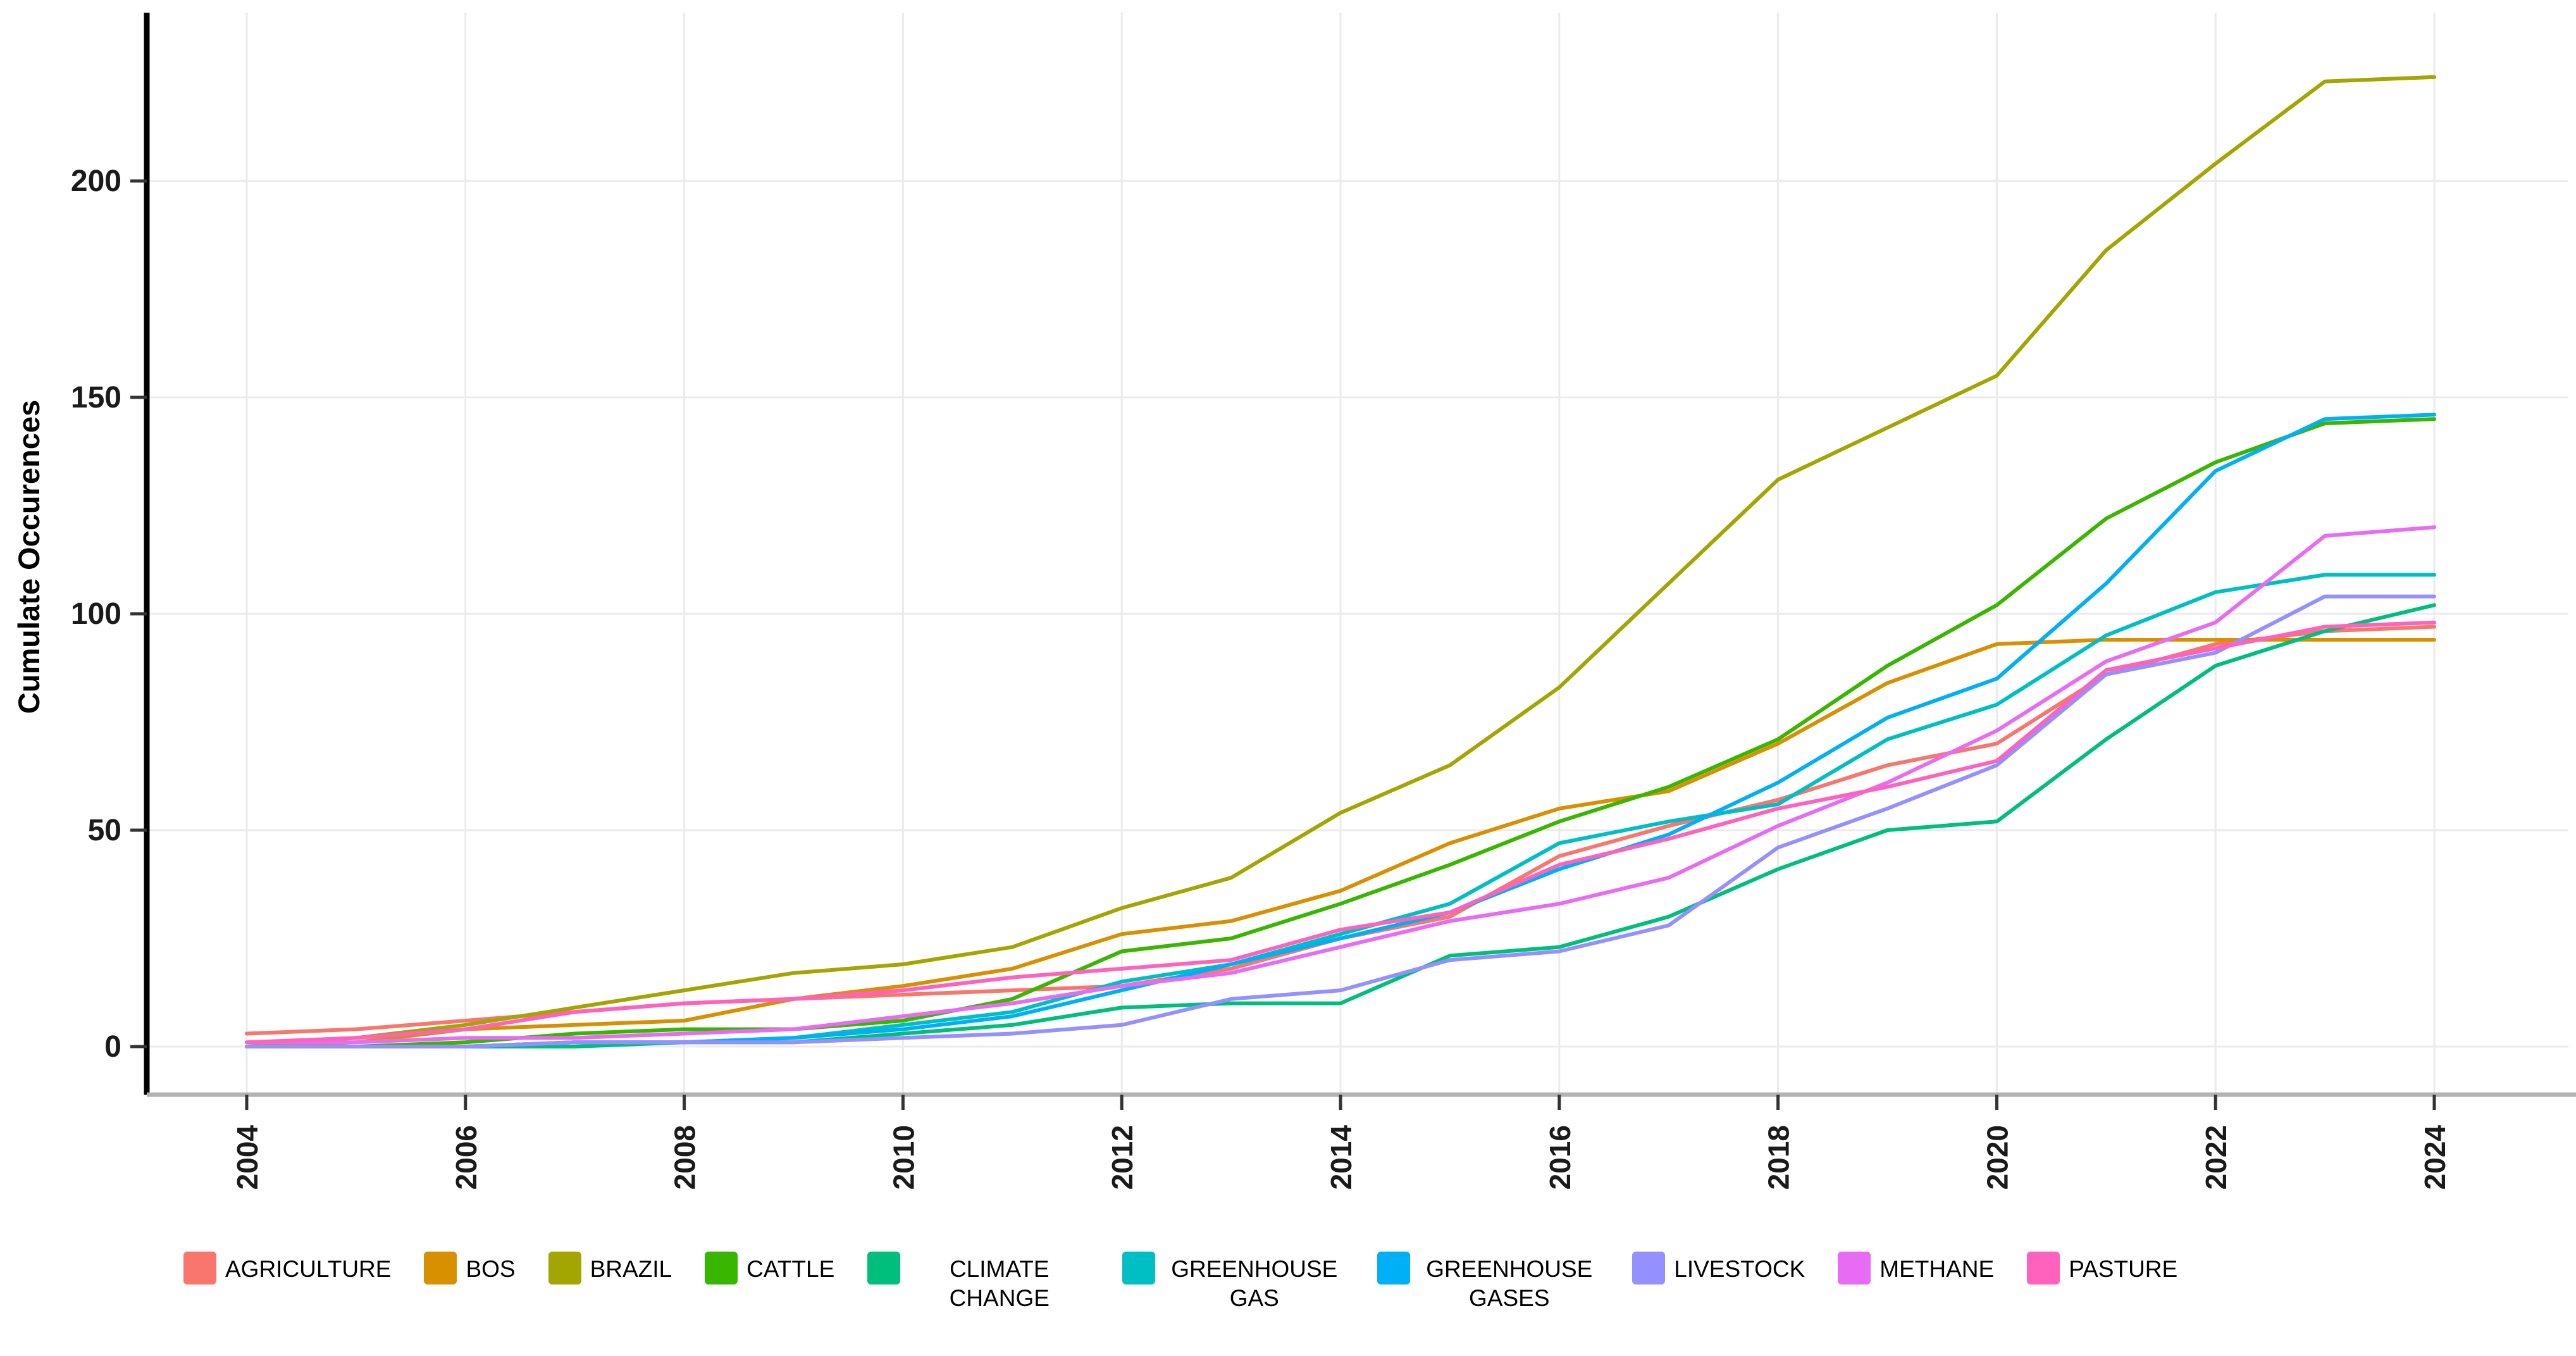 This screenshot has width=2576, height=1356. Describe the element at coordinates (1122, 1157) in the screenshot. I see `x-tick-label: 2012` at that location.